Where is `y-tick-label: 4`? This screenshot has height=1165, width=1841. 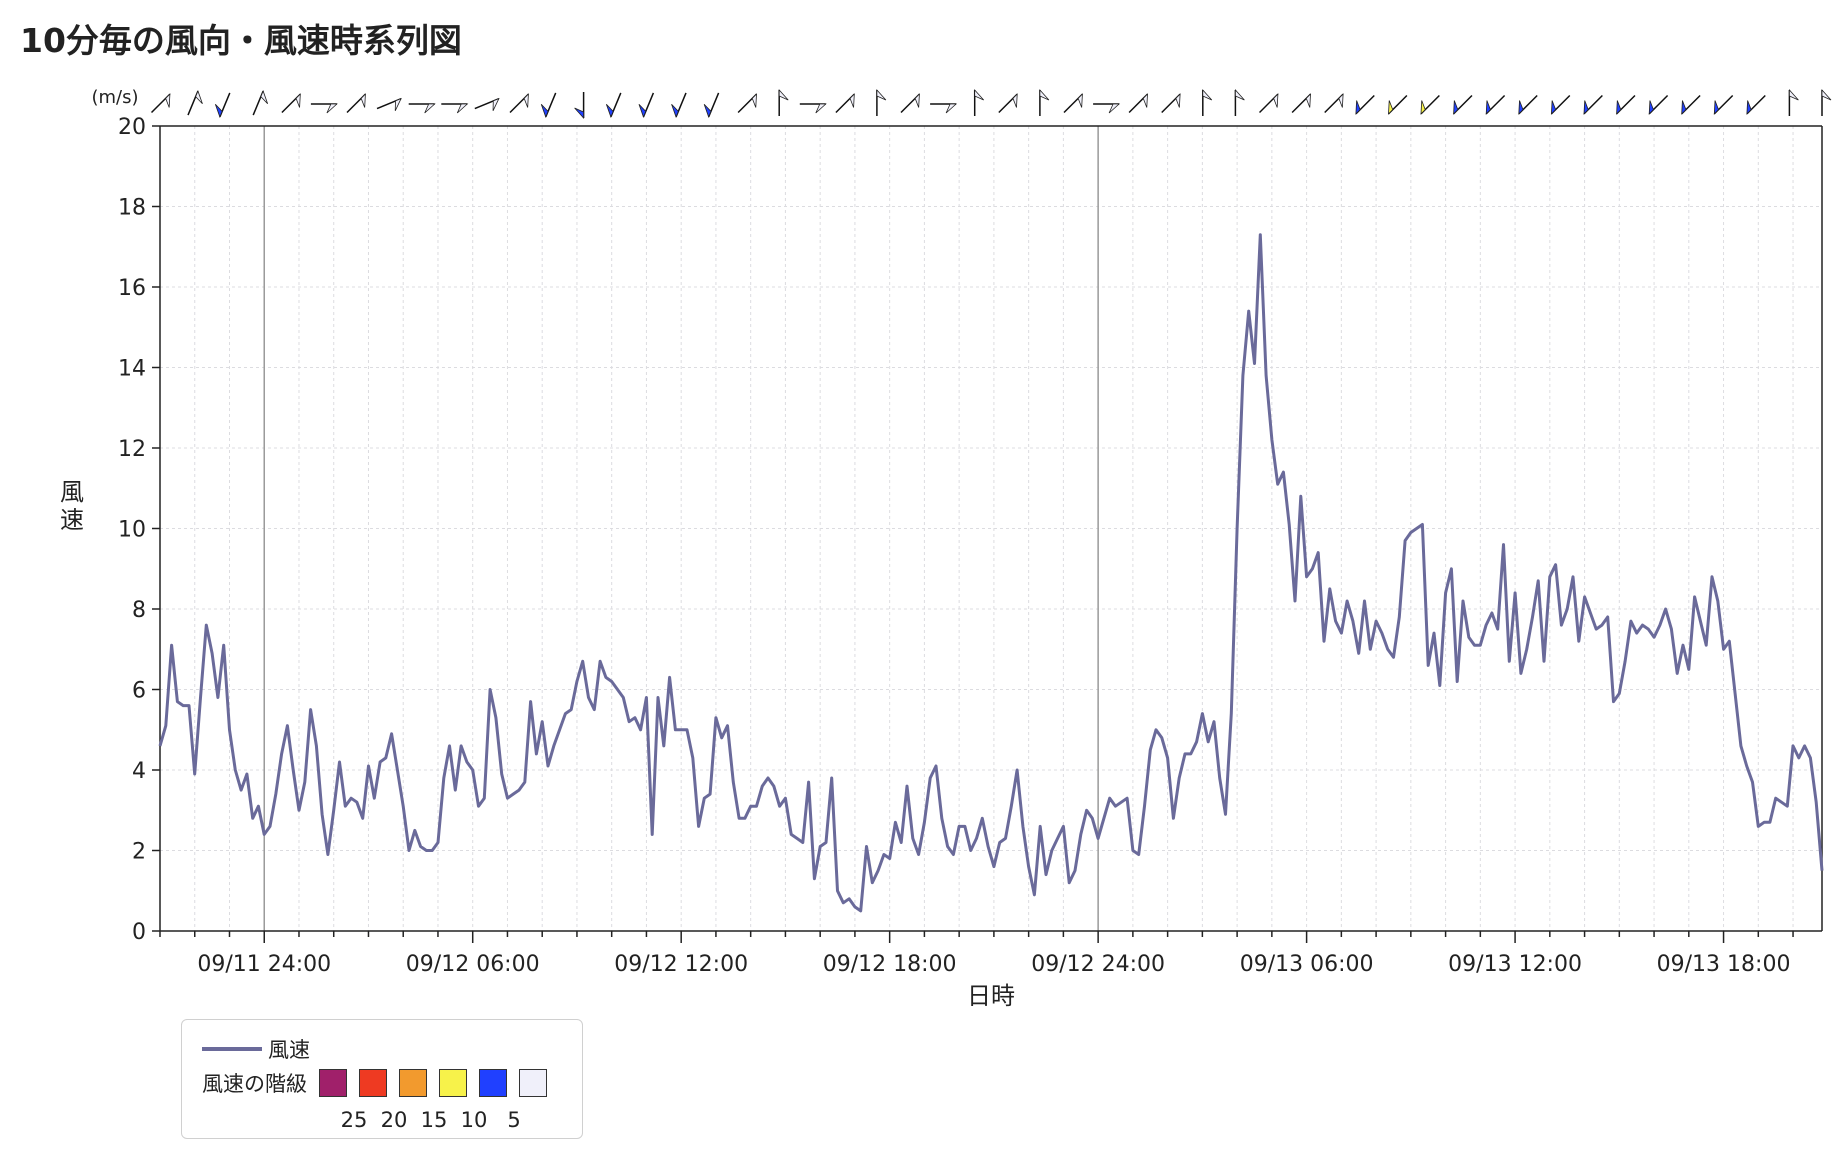
y-tick-label: 4 is located at coordinates (139, 771).